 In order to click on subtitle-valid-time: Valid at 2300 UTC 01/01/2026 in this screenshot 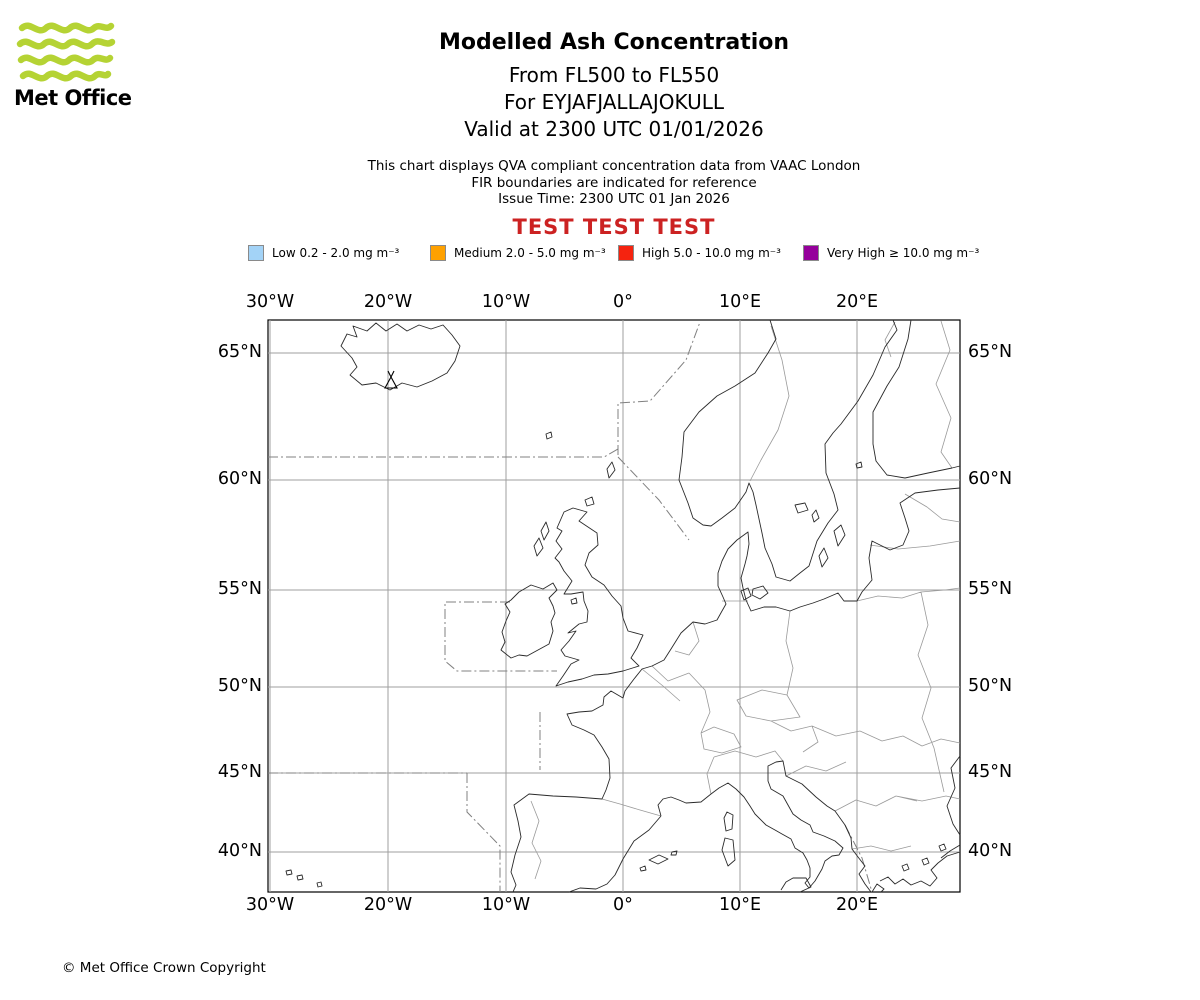, I will do `click(614, 129)`.